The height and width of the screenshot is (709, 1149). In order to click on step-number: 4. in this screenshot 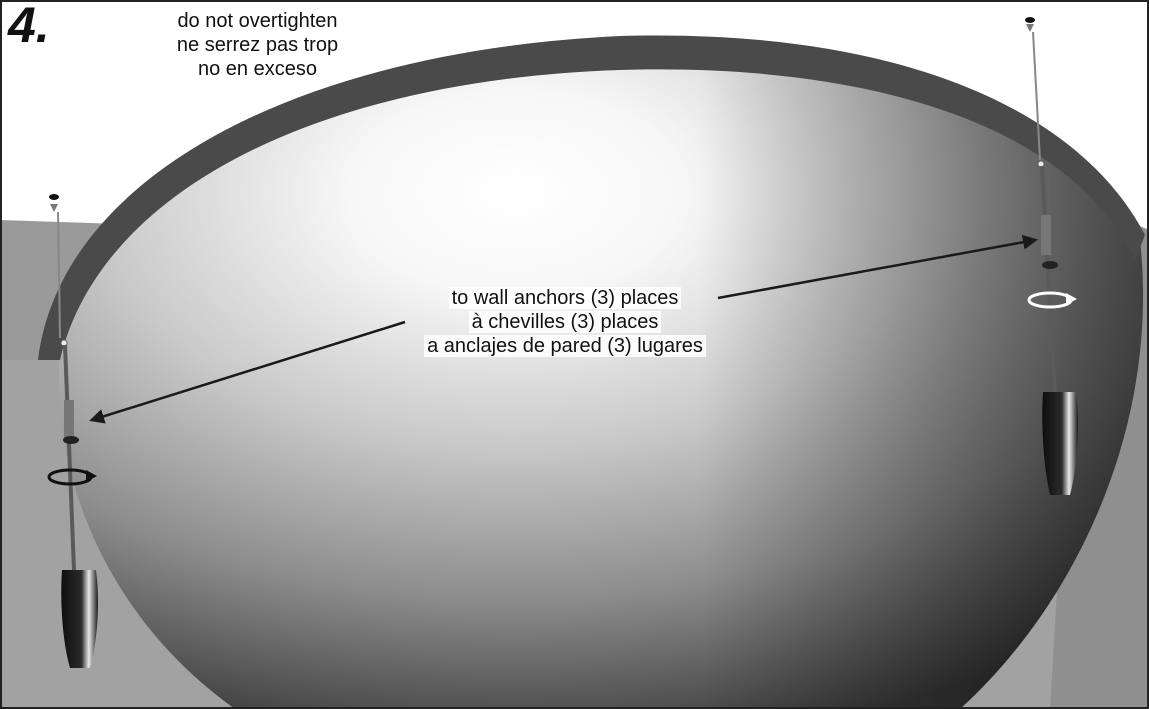, I will do `click(29, 26)`.